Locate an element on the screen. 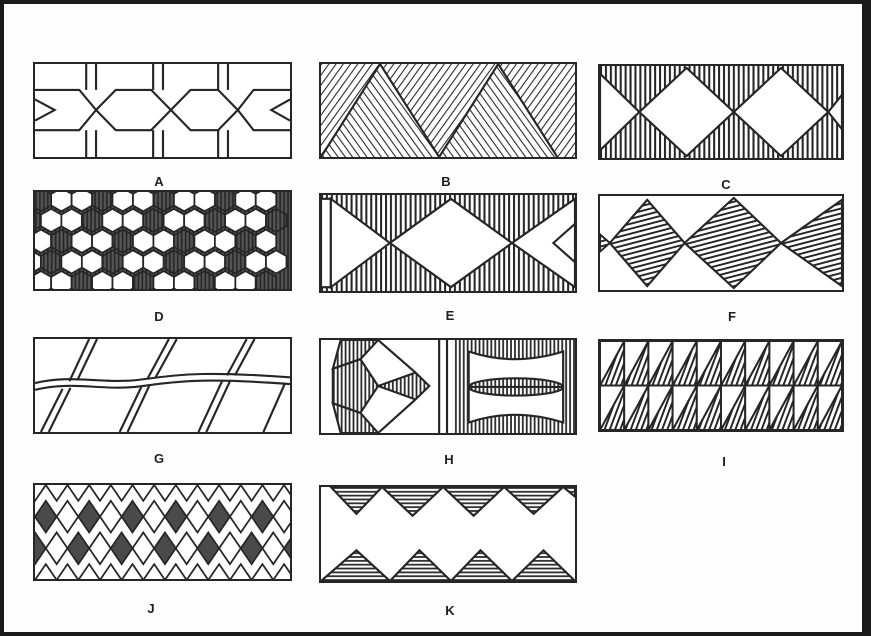 This screenshot has width=871, height=636. pattern-d-drawing is located at coordinates (162, 240).